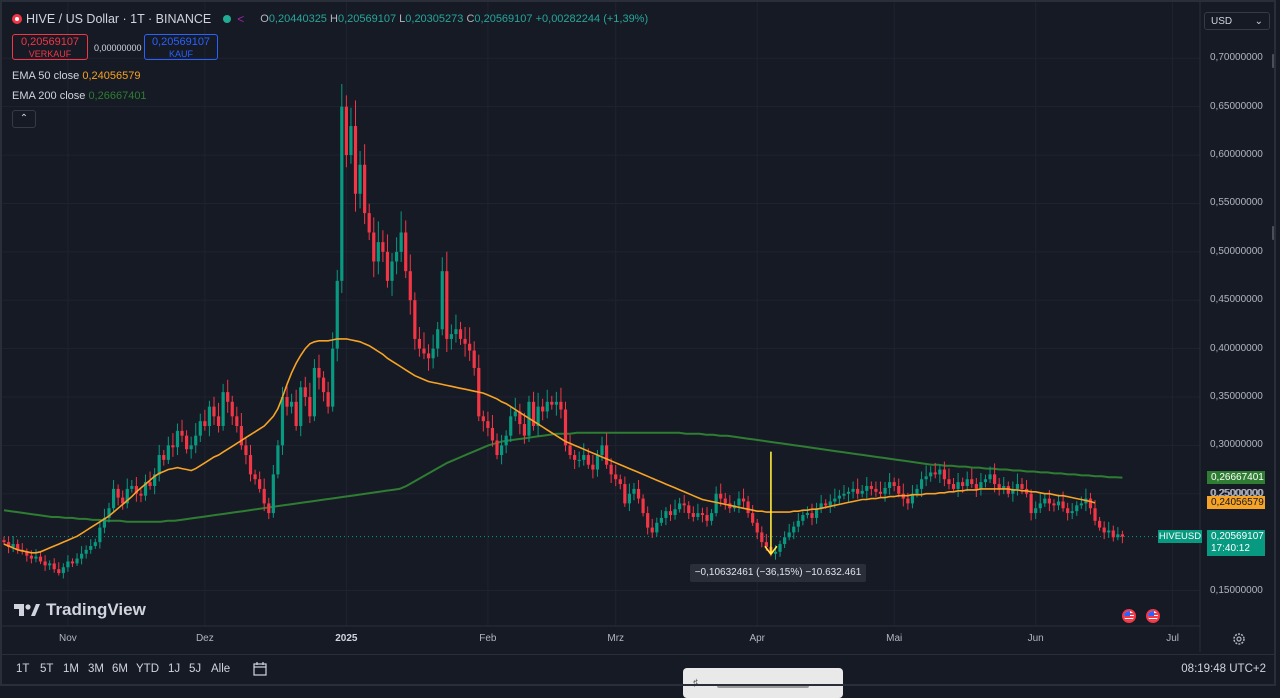 The image size is (1280, 698). Describe the element at coordinates (1129, 616) in the screenshot. I see `us-event-flag-icon` at that location.